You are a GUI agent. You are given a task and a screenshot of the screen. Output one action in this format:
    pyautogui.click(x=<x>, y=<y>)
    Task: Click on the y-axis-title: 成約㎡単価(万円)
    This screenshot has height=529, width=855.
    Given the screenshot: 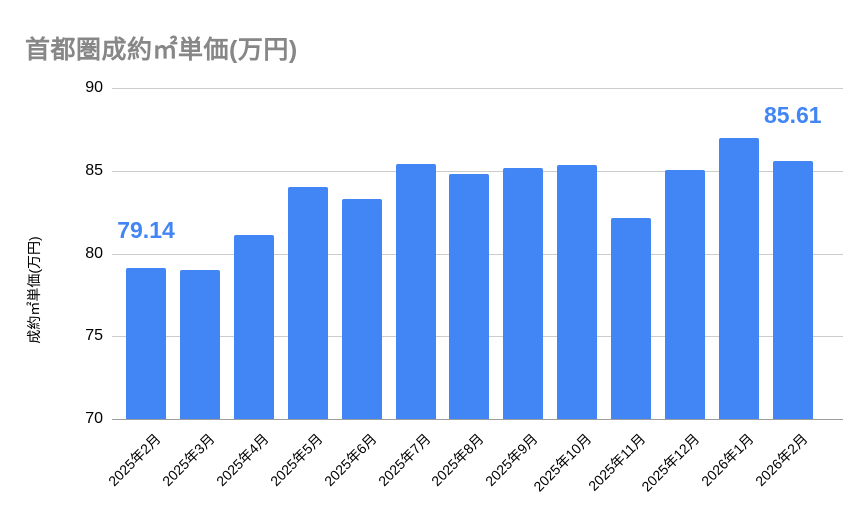 What is the action you would take?
    pyautogui.click(x=34, y=290)
    